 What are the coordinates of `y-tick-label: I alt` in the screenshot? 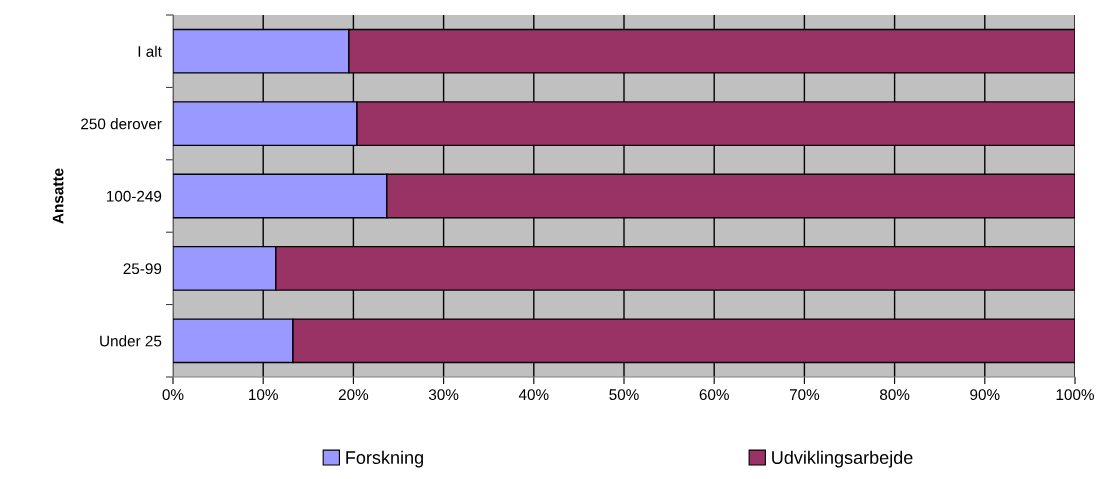 It's located at (150, 51).